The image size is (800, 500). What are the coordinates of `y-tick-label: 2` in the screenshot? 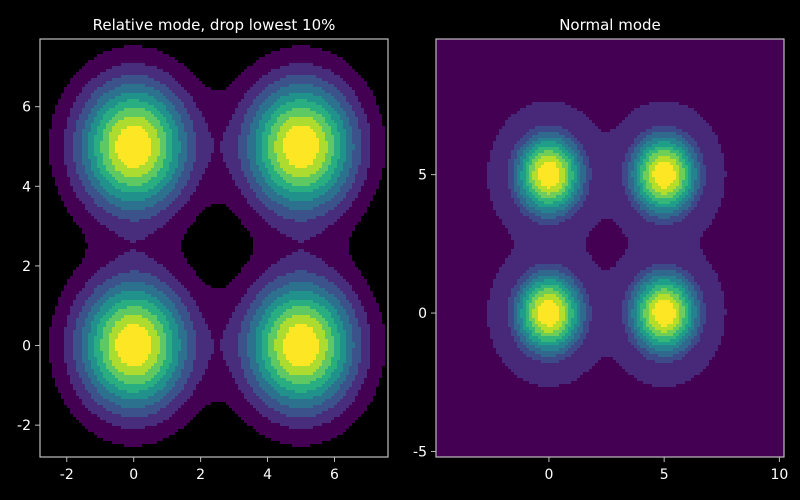 It's located at (26, 267).